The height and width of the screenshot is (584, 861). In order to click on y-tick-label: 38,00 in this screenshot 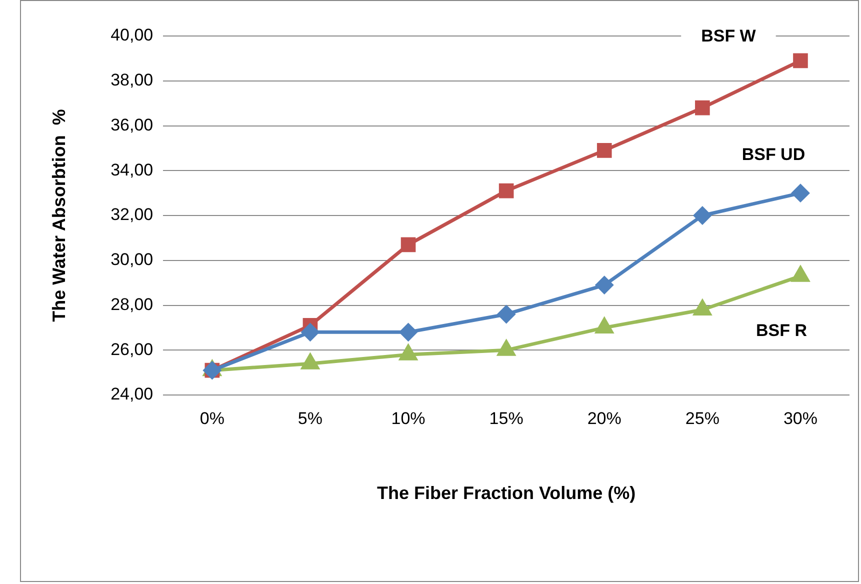, I will do `click(132, 80)`.